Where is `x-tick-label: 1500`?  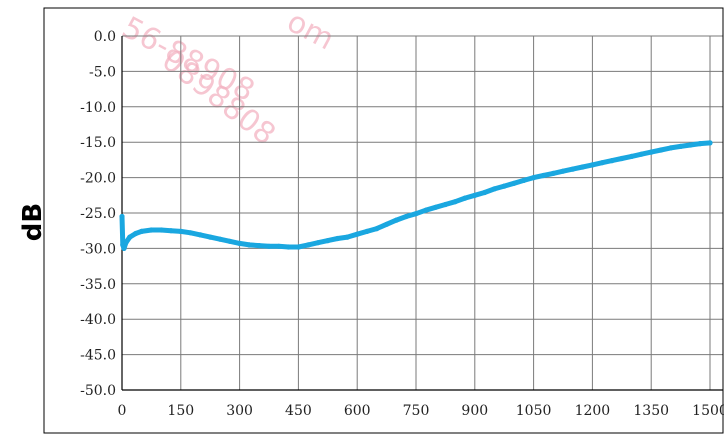 x-tick-label: 1500 is located at coordinates (708, 411).